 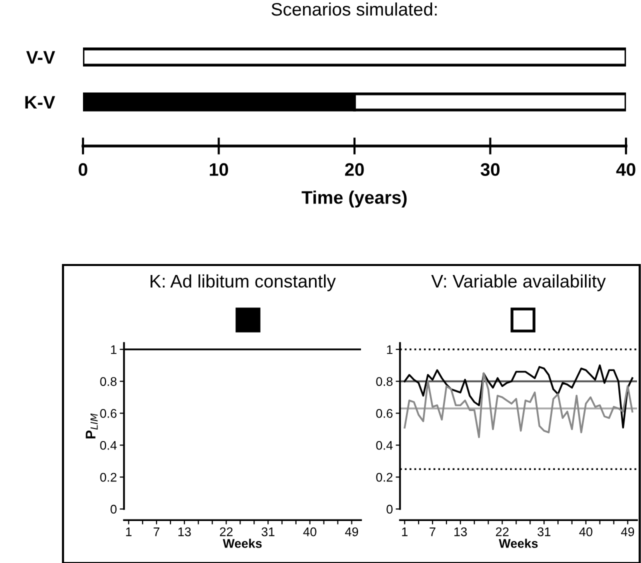 I want to click on x-axis-title: Time (years), so click(x=354, y=199).